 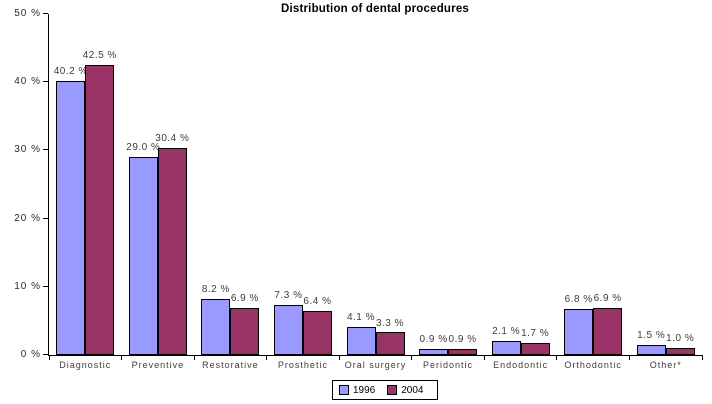 What do you see at coordinates (375, 9) in the screenshot?
I see `chart-title: Distribution of dental procedures` at bounding box center [375, 9].